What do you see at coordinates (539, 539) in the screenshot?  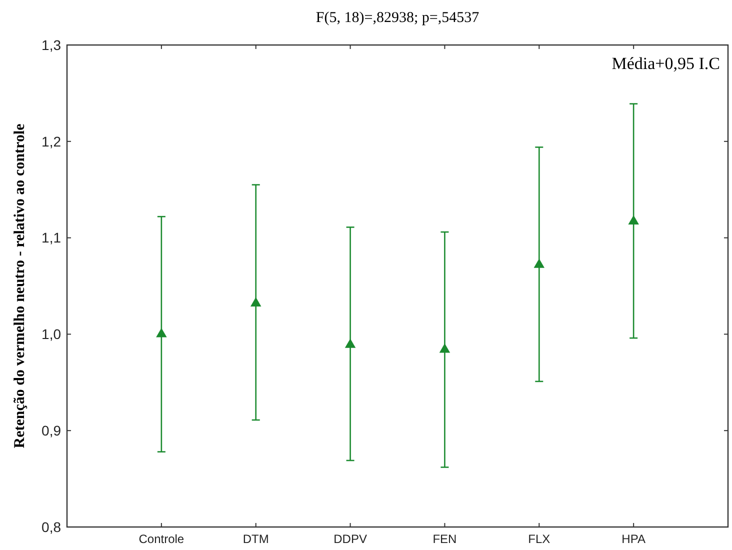 I see `x-tick-label: FLX` at bounding box center [539, 539].